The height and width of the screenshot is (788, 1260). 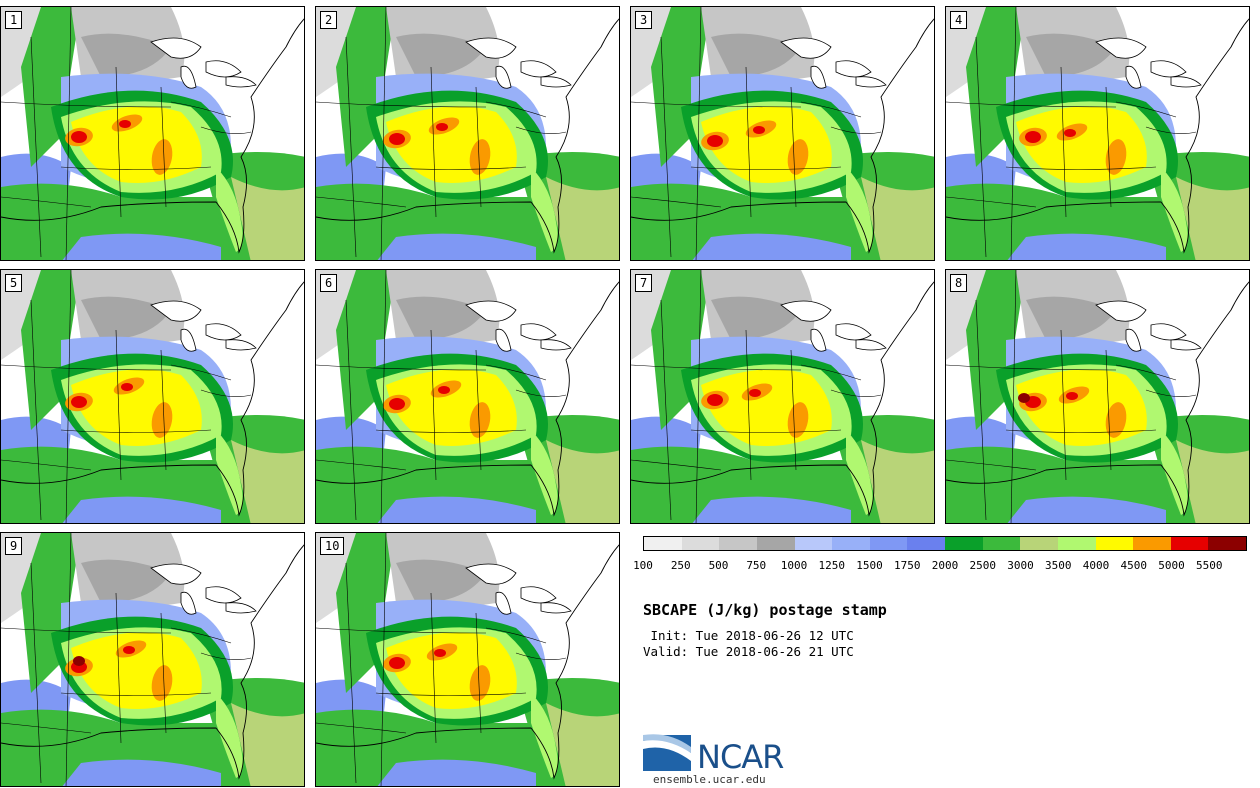 What do you see at coordinates (329, 283) in the screenshot?
I see `member-label: 6` at bounding box center [329, 283].